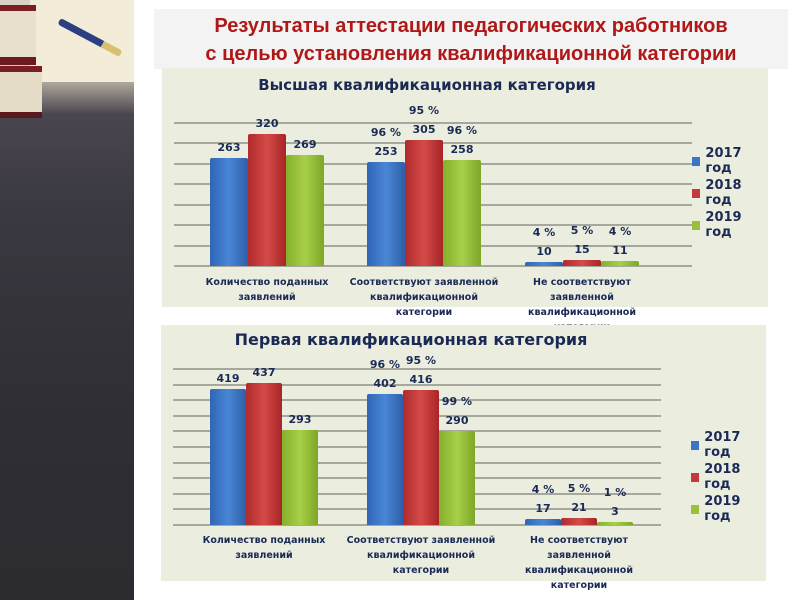  Describe the element at coordinates (411, 339) in the screenshot. I see `chart-title: Первая квалификационная категория` at that location.